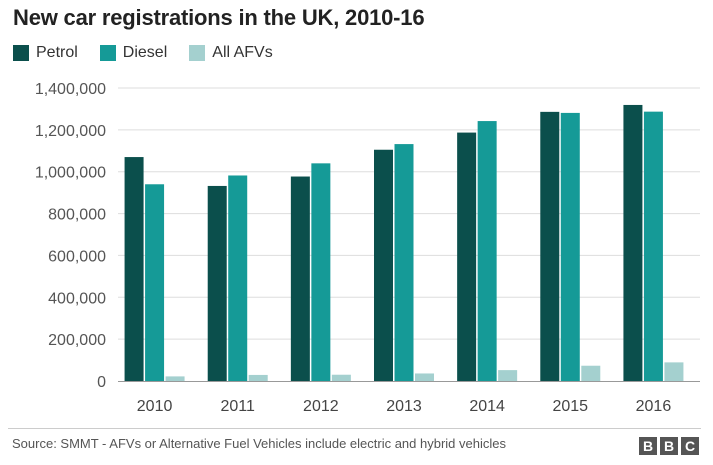  What do you see at coordinates (219, 17) in the screenshot?
I see `chart-title: New car registrations in the UK, 2010-16` at bounding box center [219, 17].